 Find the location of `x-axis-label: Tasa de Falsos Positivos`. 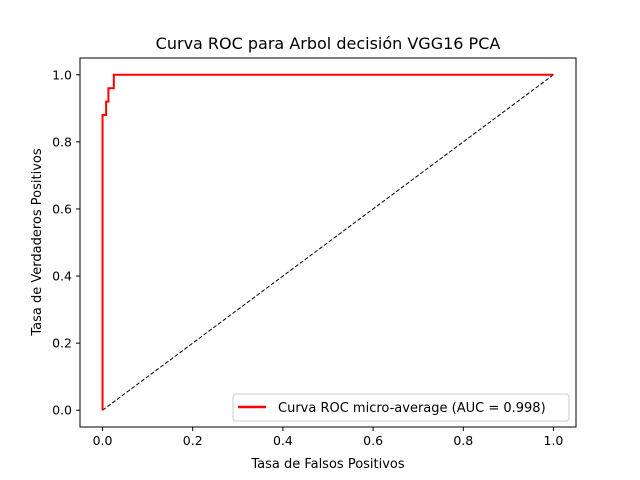

x-axis-label: Tasa de Falsos Positivos is located at coordinates (327, 464).